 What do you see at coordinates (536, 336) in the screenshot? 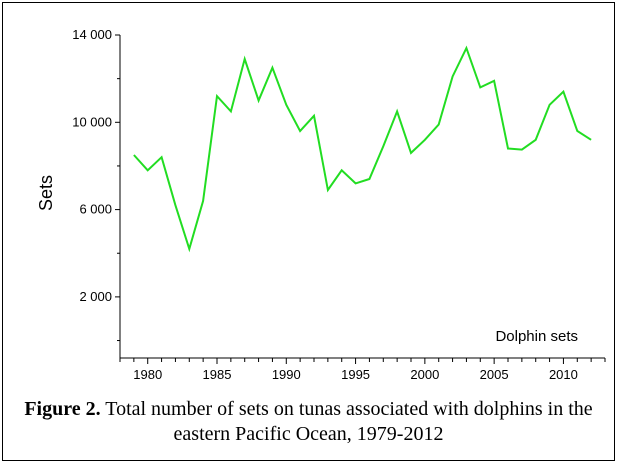
I see `series-annotation: Dolphin sets` at bounding box center [536, 336].